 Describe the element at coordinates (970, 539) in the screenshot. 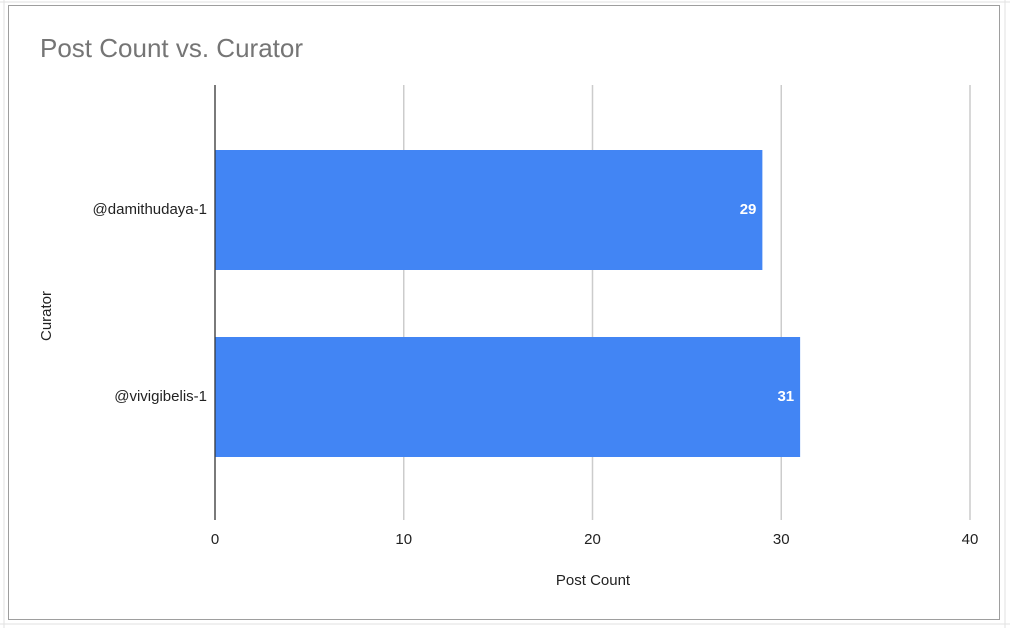

I see `x-tick-label: 40` at that location.